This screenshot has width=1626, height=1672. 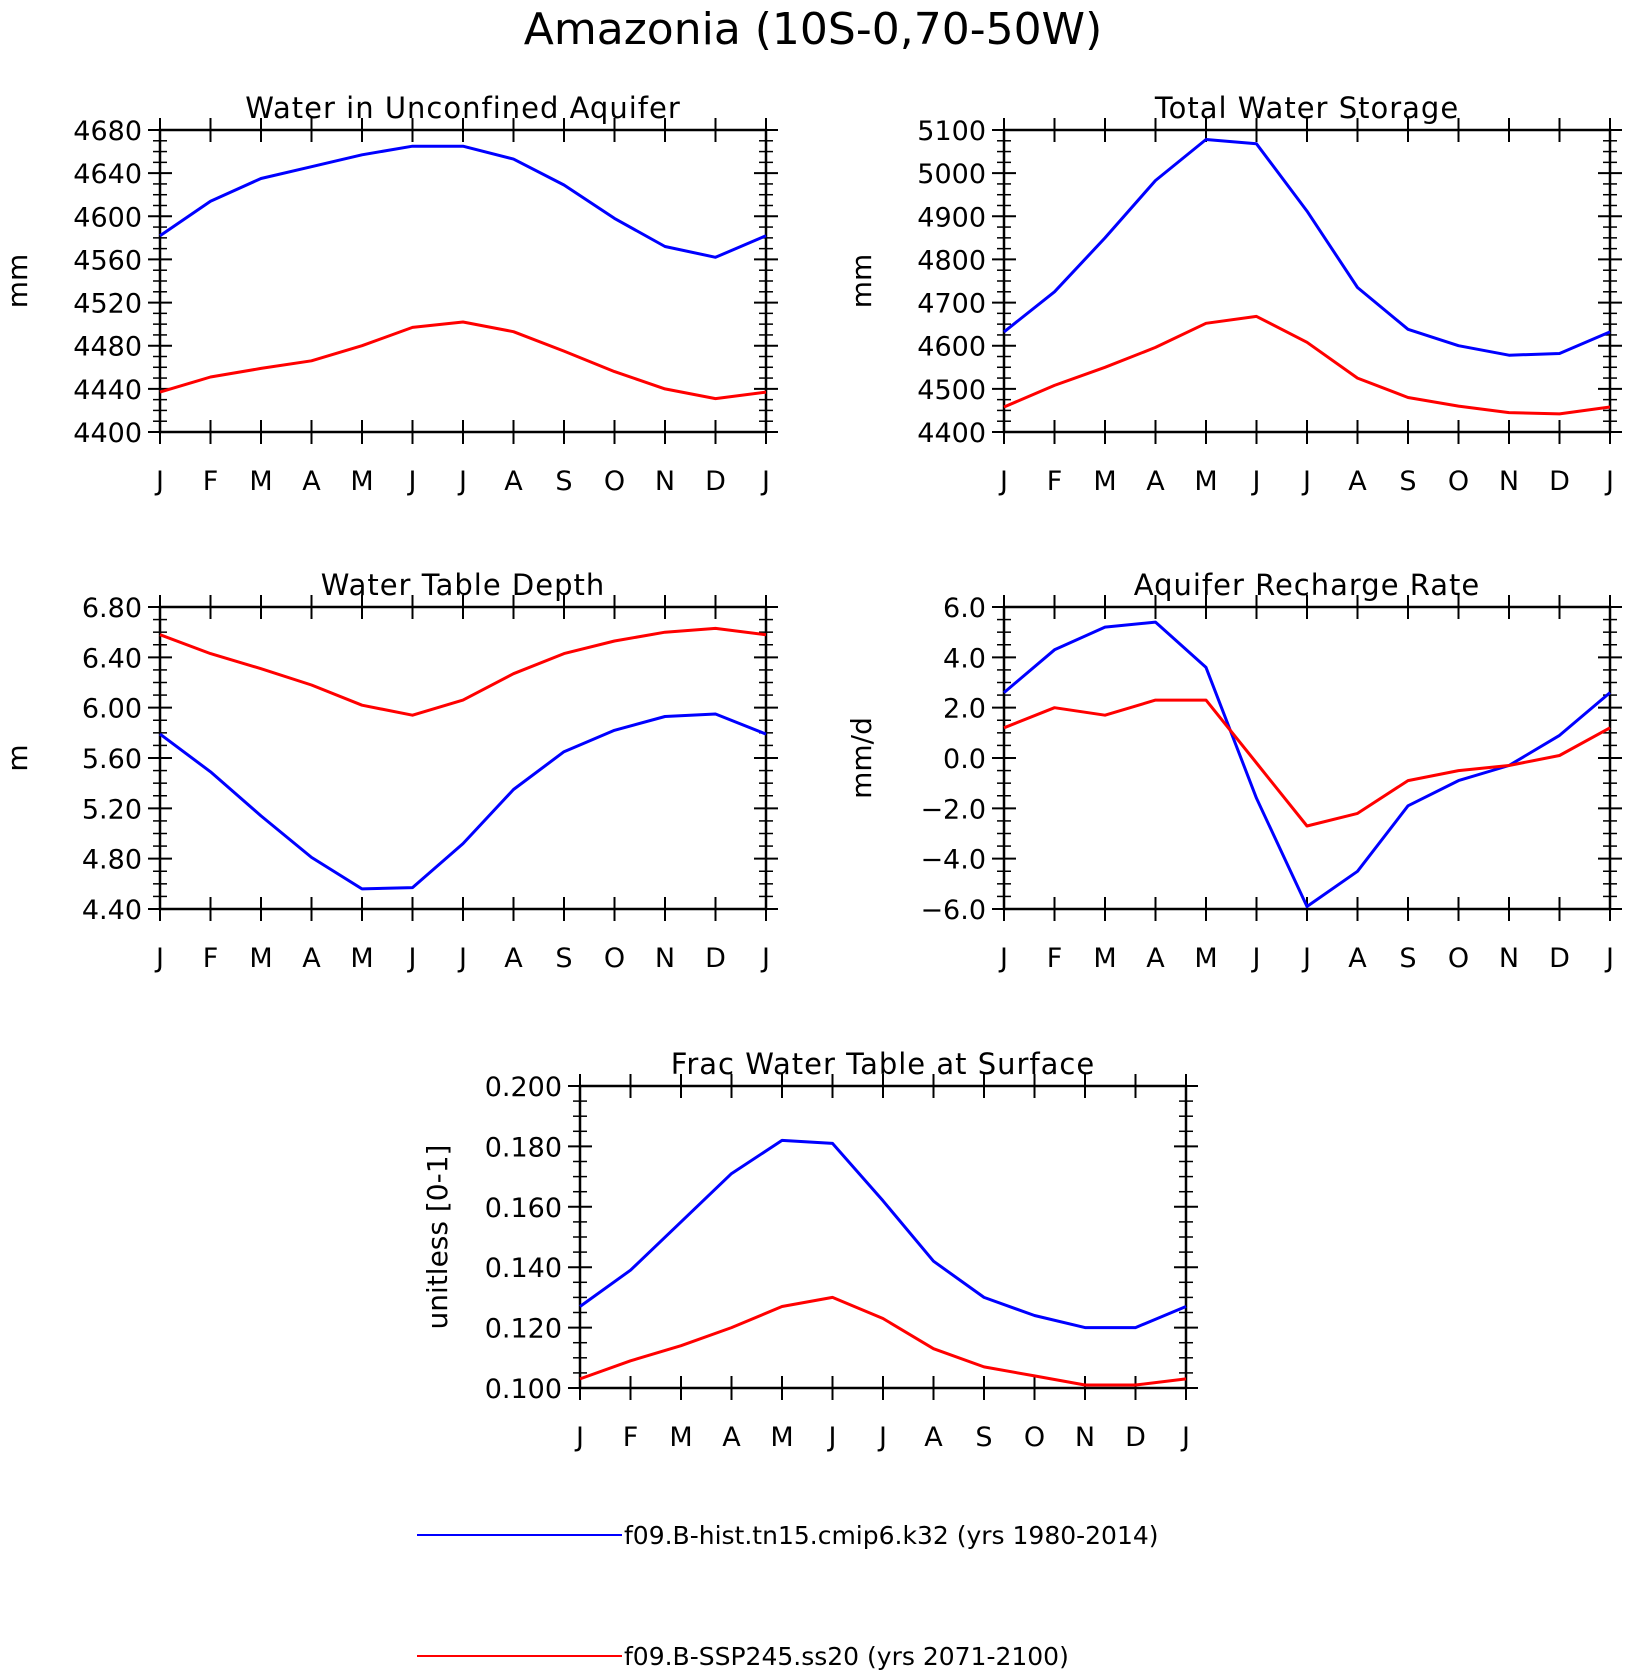 What do you see at coordinates (951, 304) in the screenshot?
I see `y-tick-label: 4700` at bounding box center [951, 304].